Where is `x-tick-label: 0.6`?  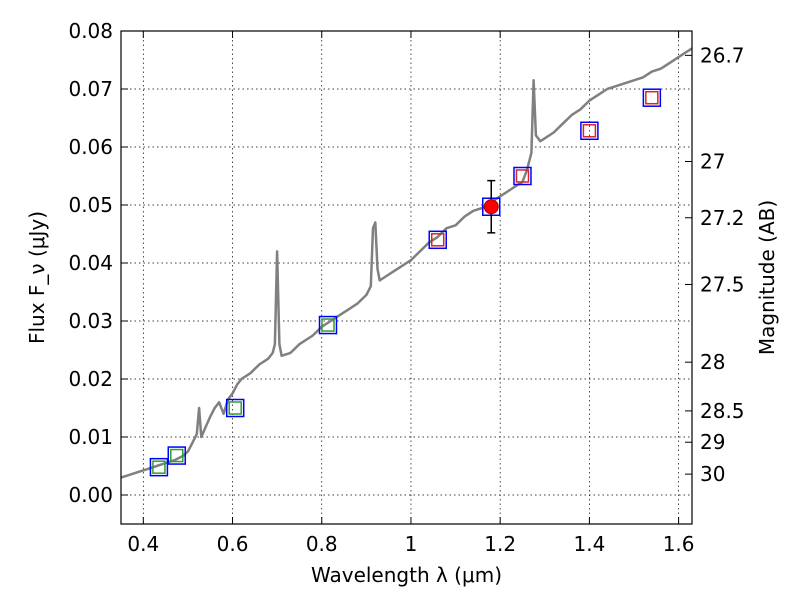 x-tick-label: 0.6 is located at coordinates (233, 544).